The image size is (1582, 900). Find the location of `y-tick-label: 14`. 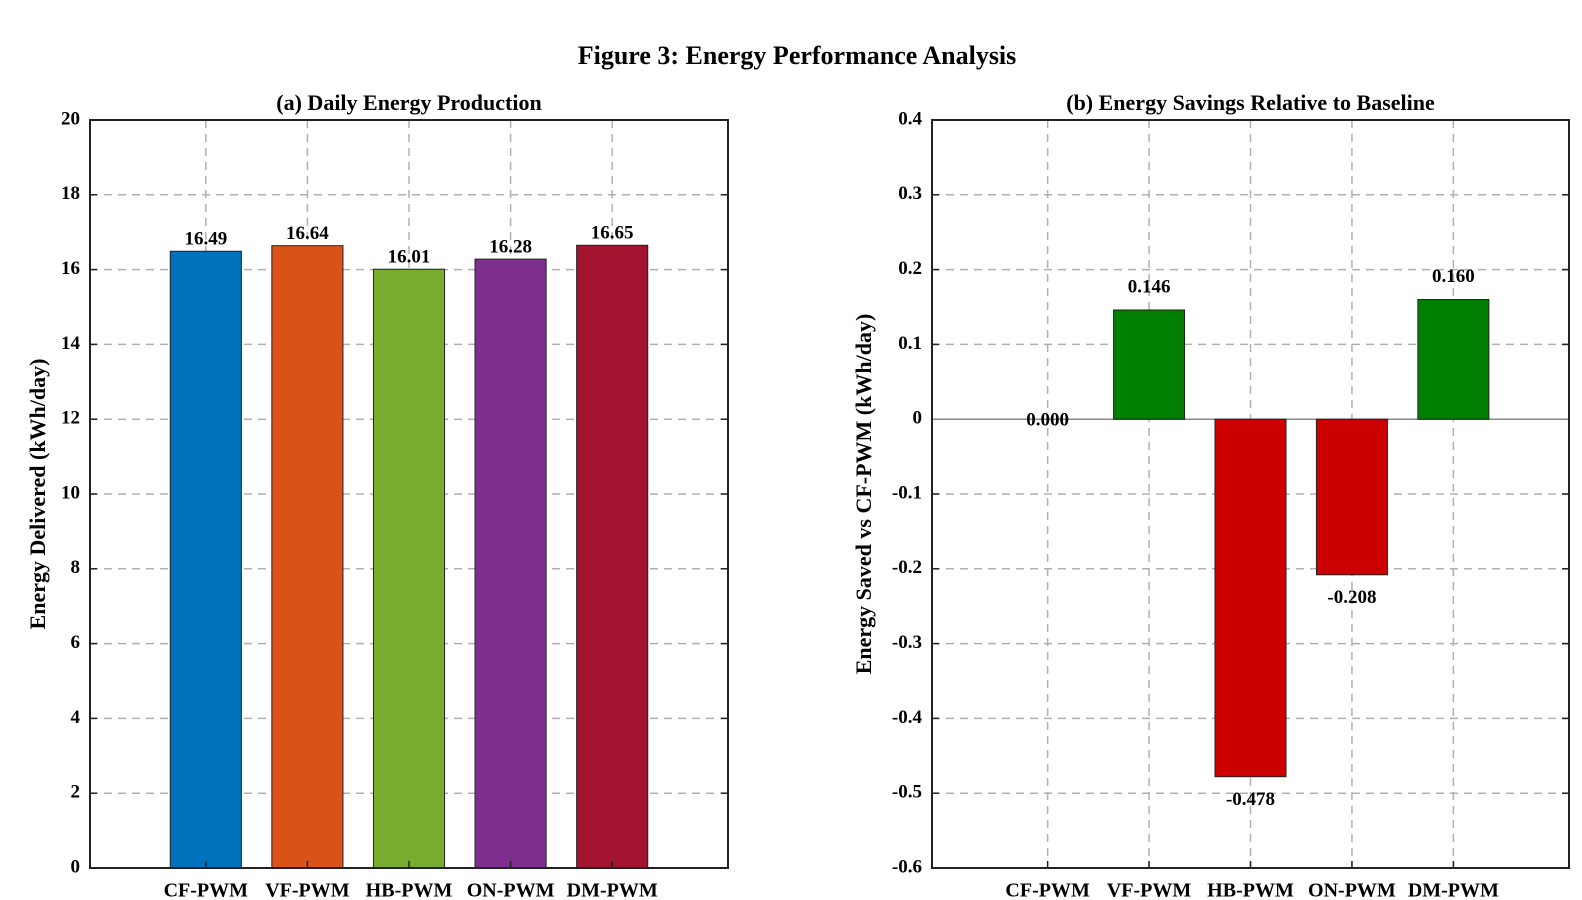

y-tick-label: 14 is located at coordinates (71, 343).